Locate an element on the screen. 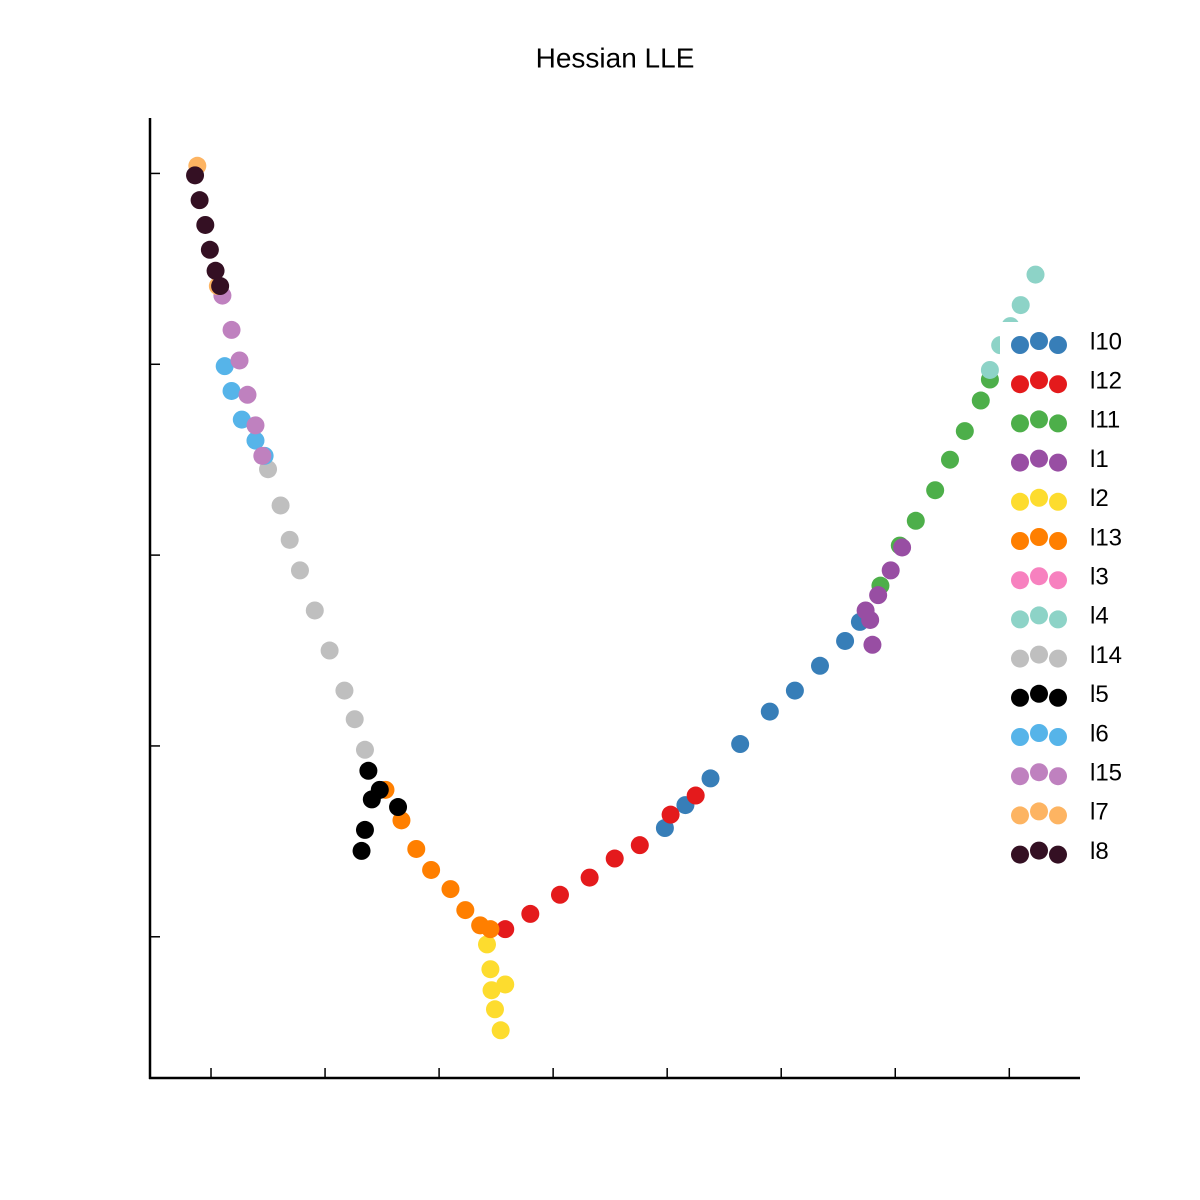 The height and width of the screenshot is (1200, 1200). legend-label: l11 is located at coordinates (1105, 420).